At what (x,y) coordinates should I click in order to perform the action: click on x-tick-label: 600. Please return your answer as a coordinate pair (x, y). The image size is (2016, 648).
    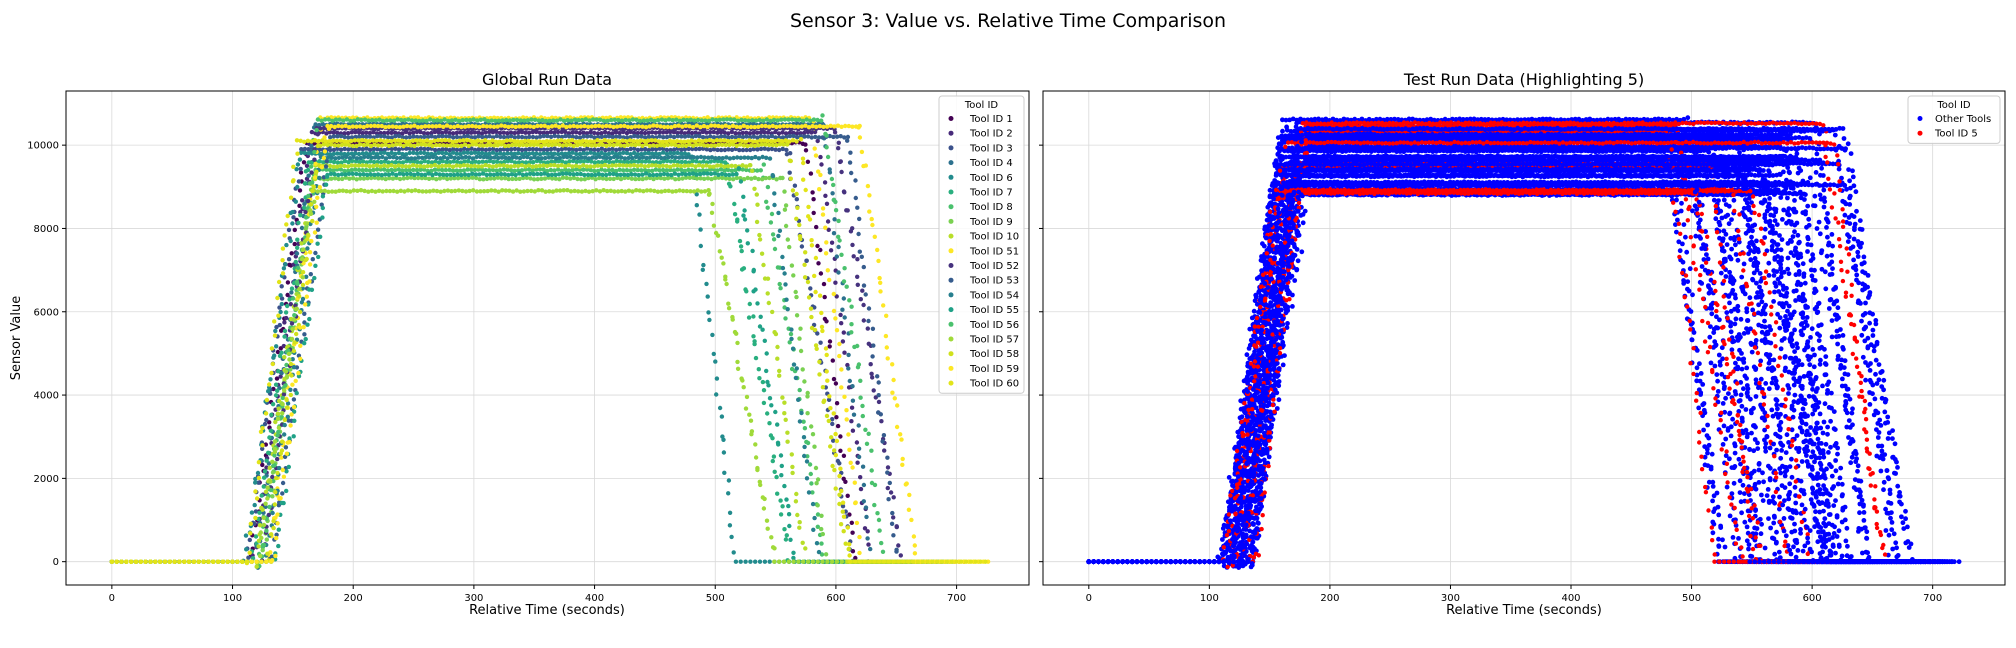
    Looking at the image, I should click on (835, 598).